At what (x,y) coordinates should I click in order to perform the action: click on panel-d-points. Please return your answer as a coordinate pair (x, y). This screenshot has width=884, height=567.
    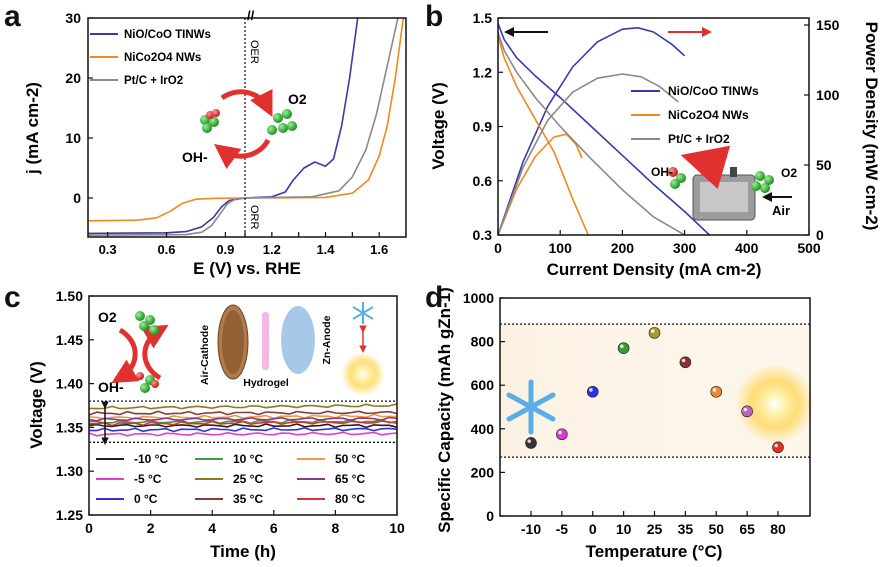
    Looking at the image, I should click on (654, 390).